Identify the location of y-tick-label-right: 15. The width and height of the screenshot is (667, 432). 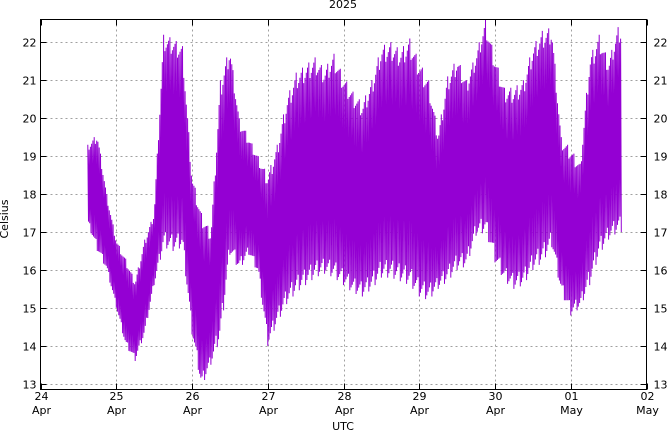
(660, 309).